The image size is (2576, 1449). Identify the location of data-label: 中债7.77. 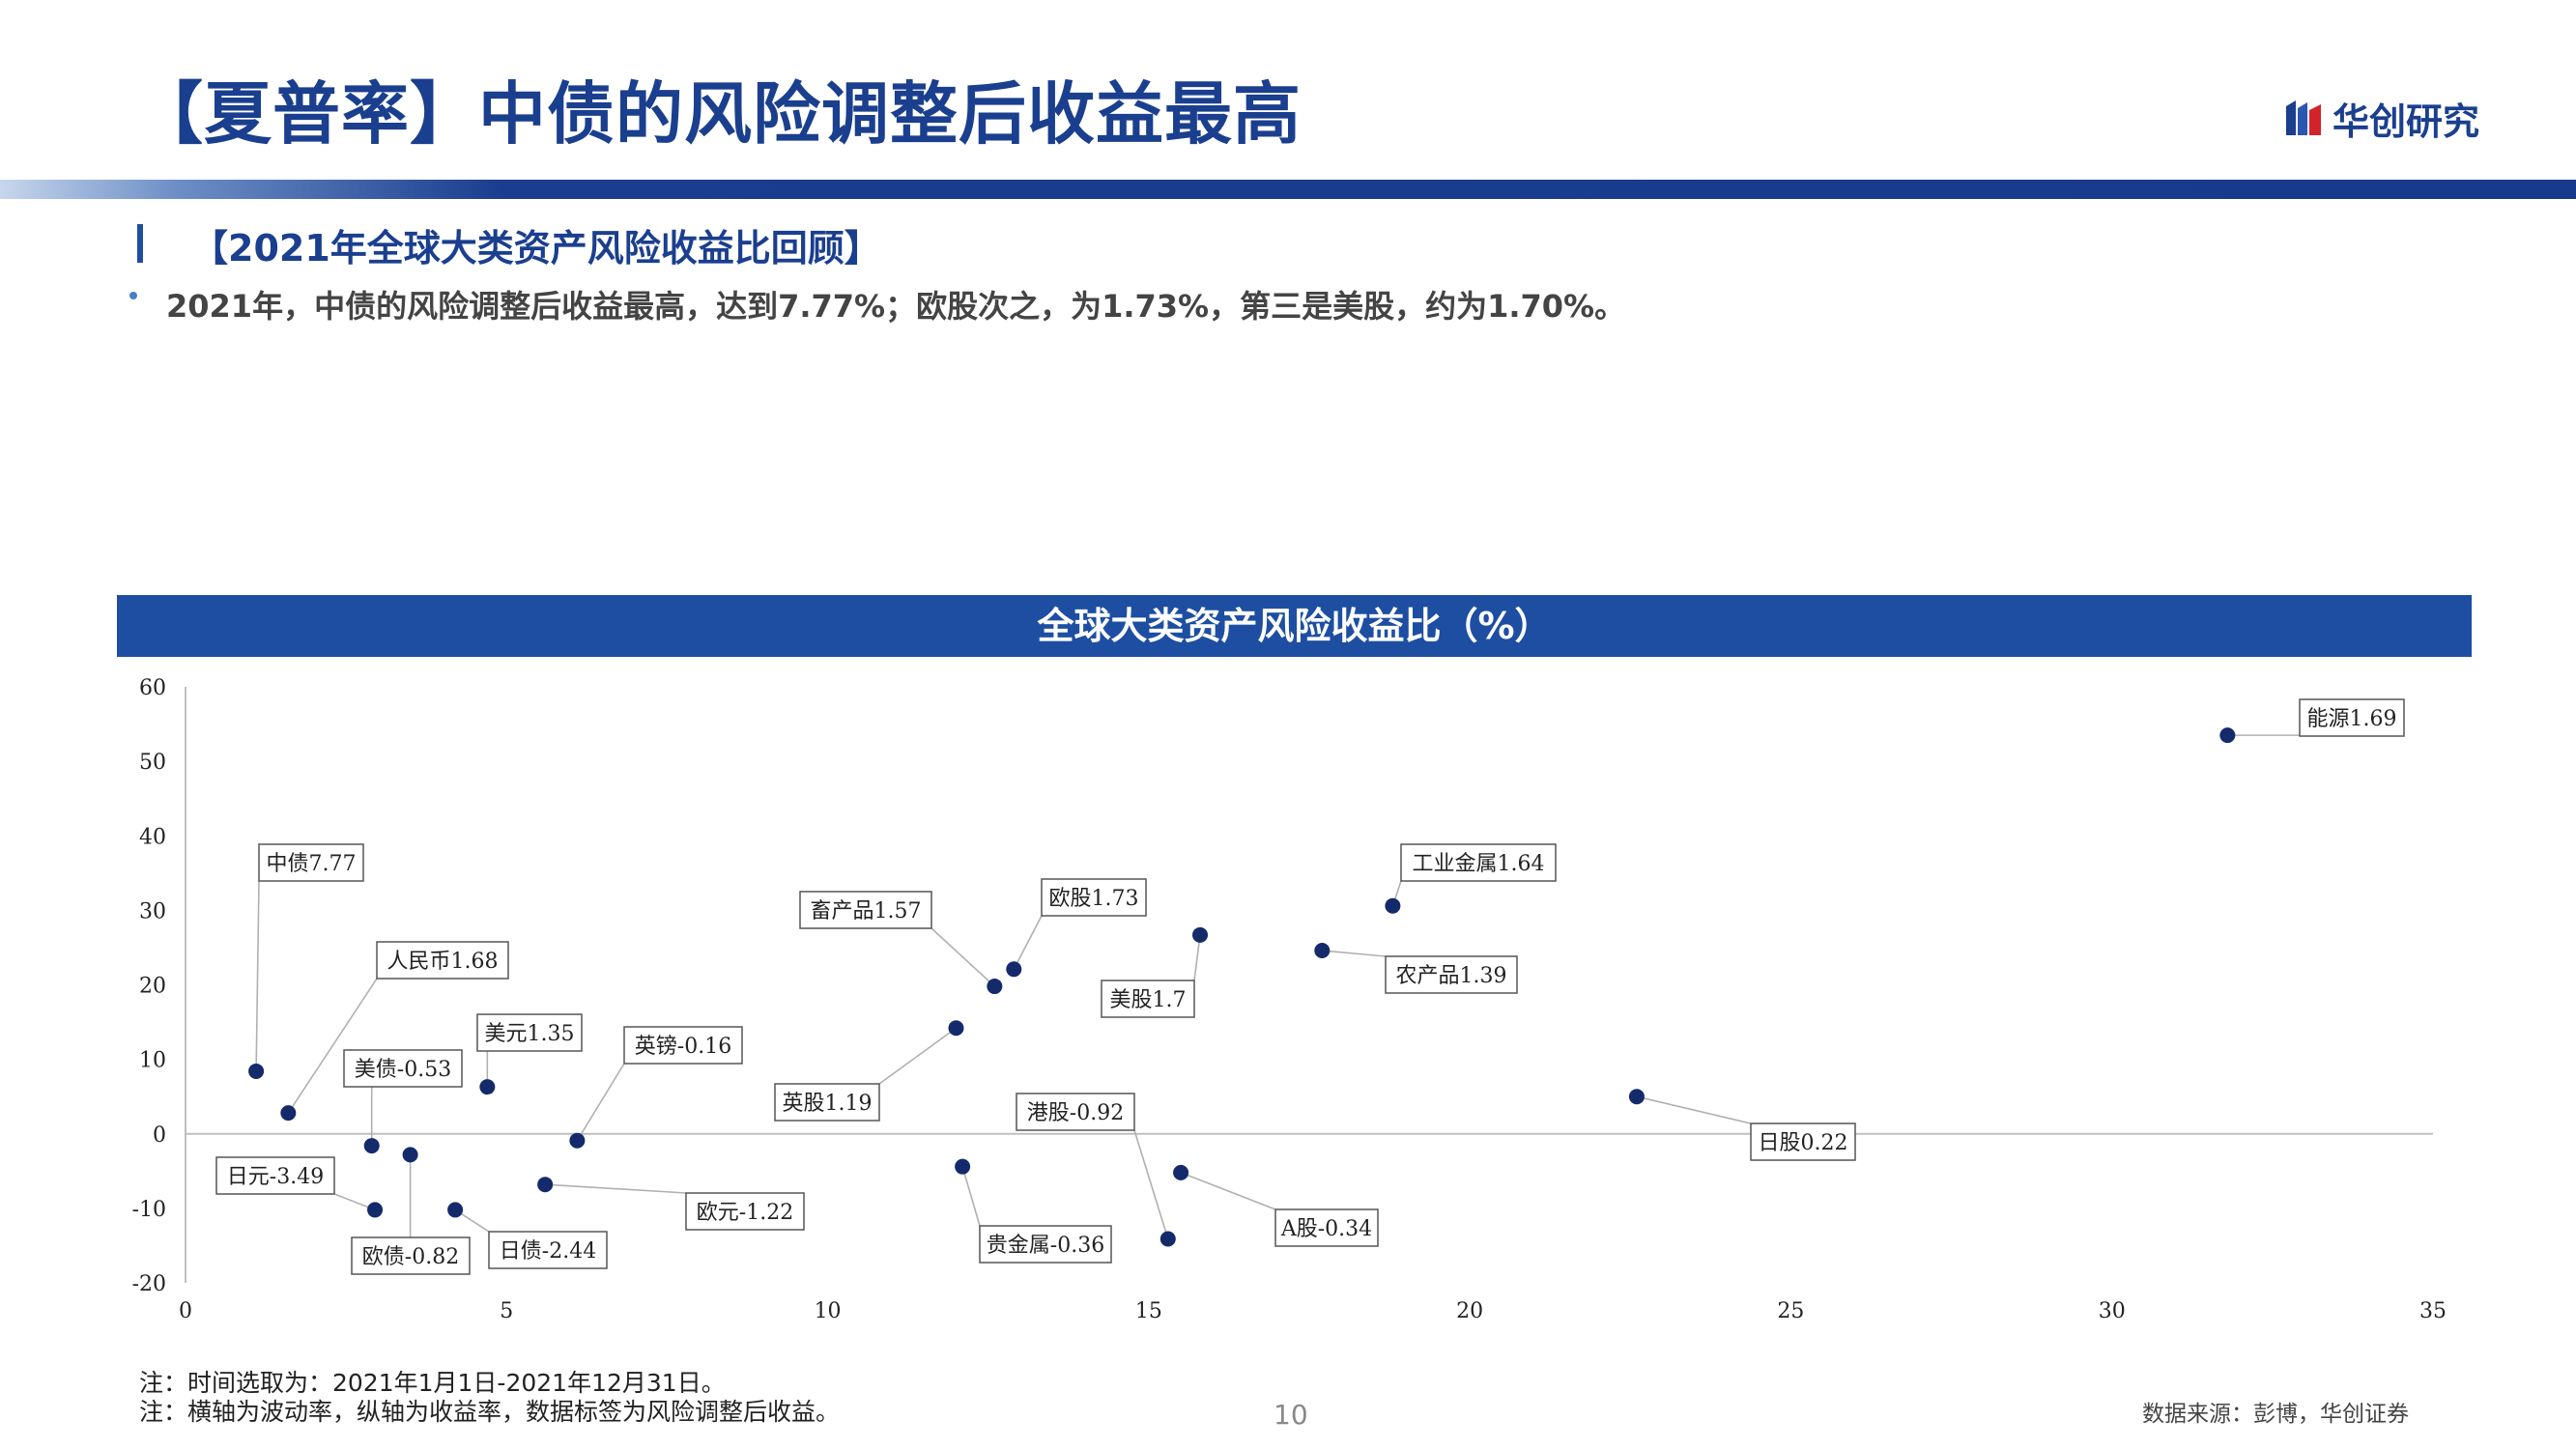
(312, 864).